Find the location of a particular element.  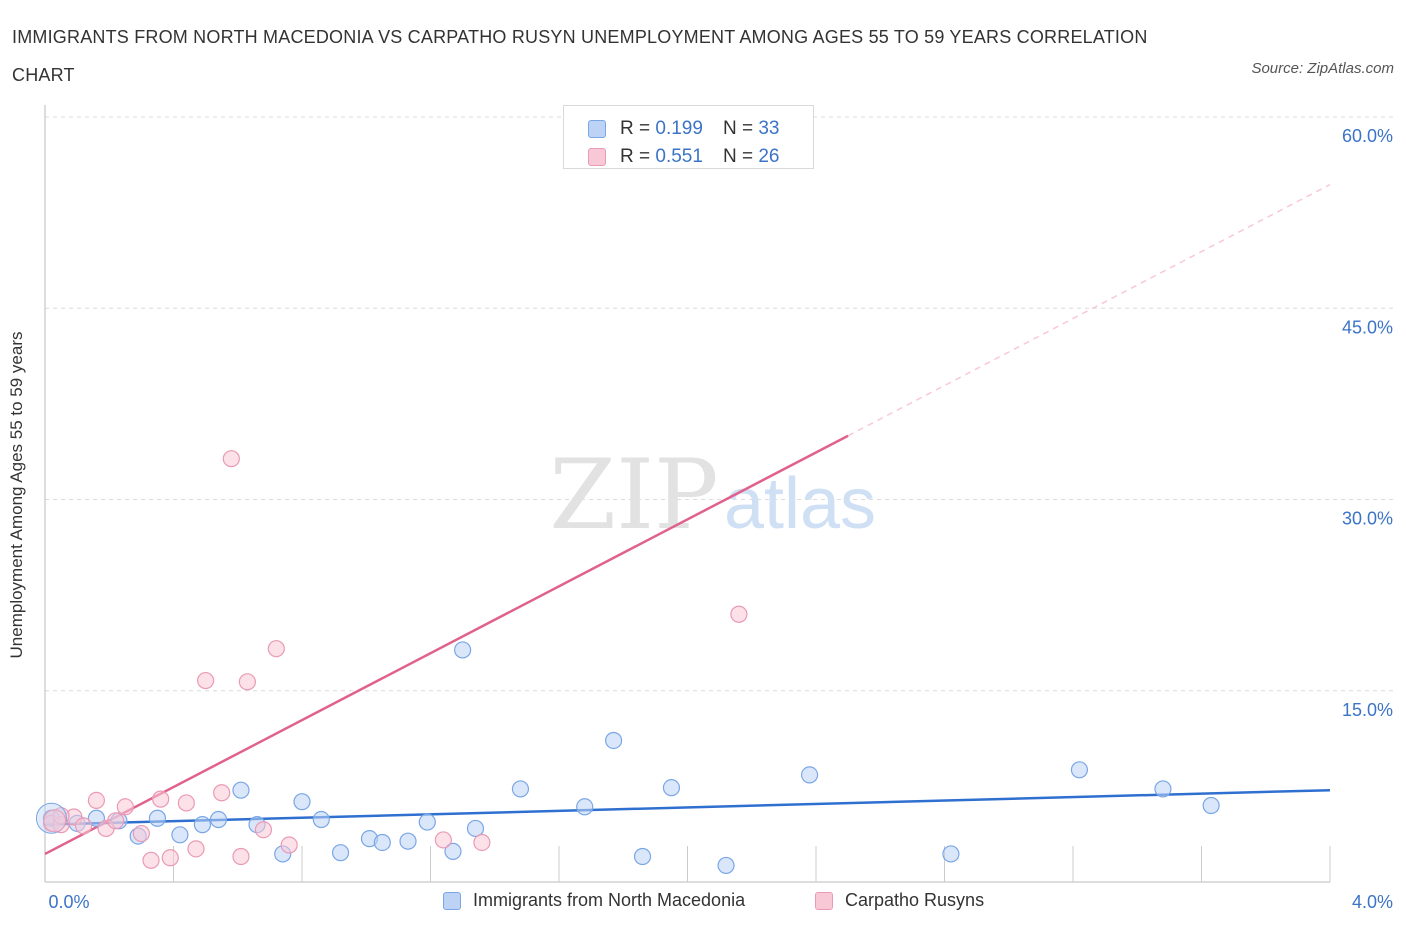

correlation-legend: R = 0.199 N = 33 R = 0.551 N = 26 is located at coordinates (688, 137).